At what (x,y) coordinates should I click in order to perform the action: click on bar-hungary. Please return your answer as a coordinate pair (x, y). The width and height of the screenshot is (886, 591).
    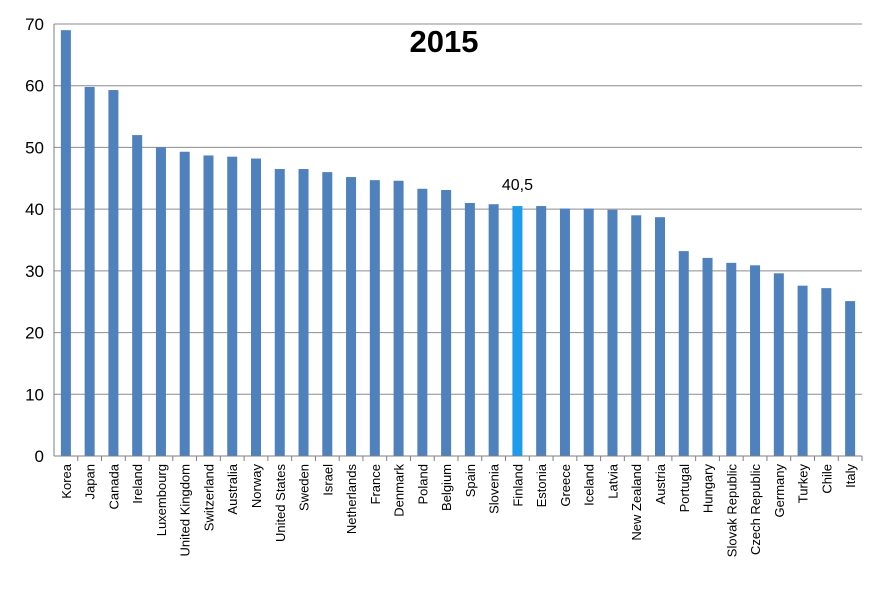
    Looking at the image, I should click on (707, 356).